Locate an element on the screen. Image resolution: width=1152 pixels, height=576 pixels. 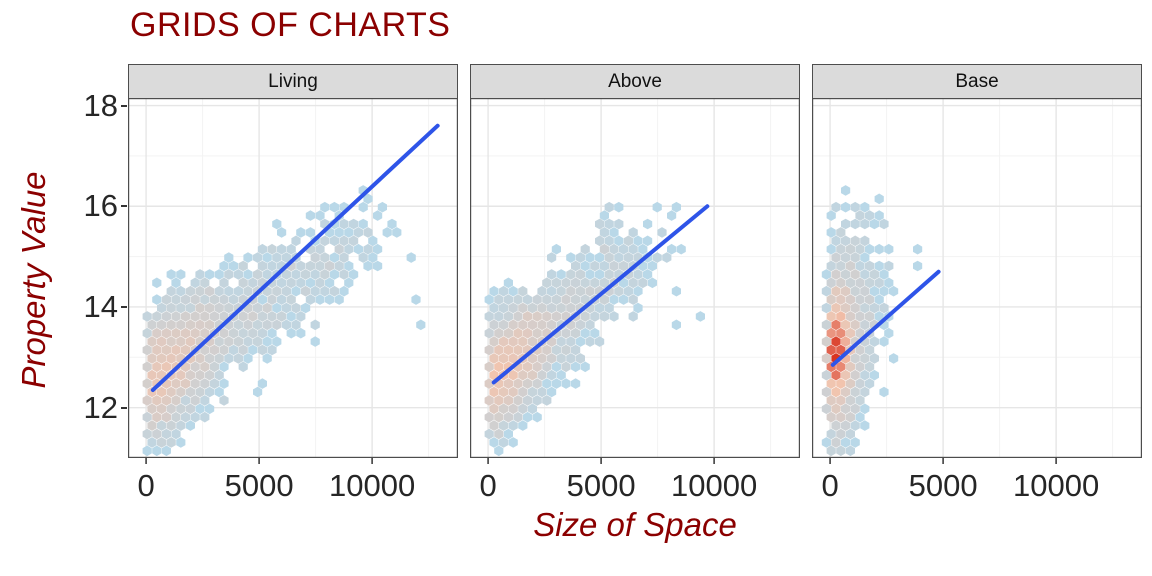
y-tick-label: 12 is located at coordinates (100, 407).